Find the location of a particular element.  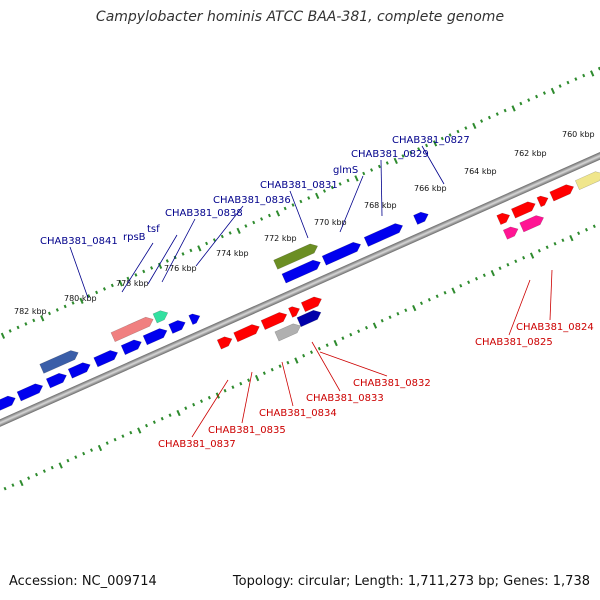

kbp-label: 780 kbp is located at coordinates (80, 298).